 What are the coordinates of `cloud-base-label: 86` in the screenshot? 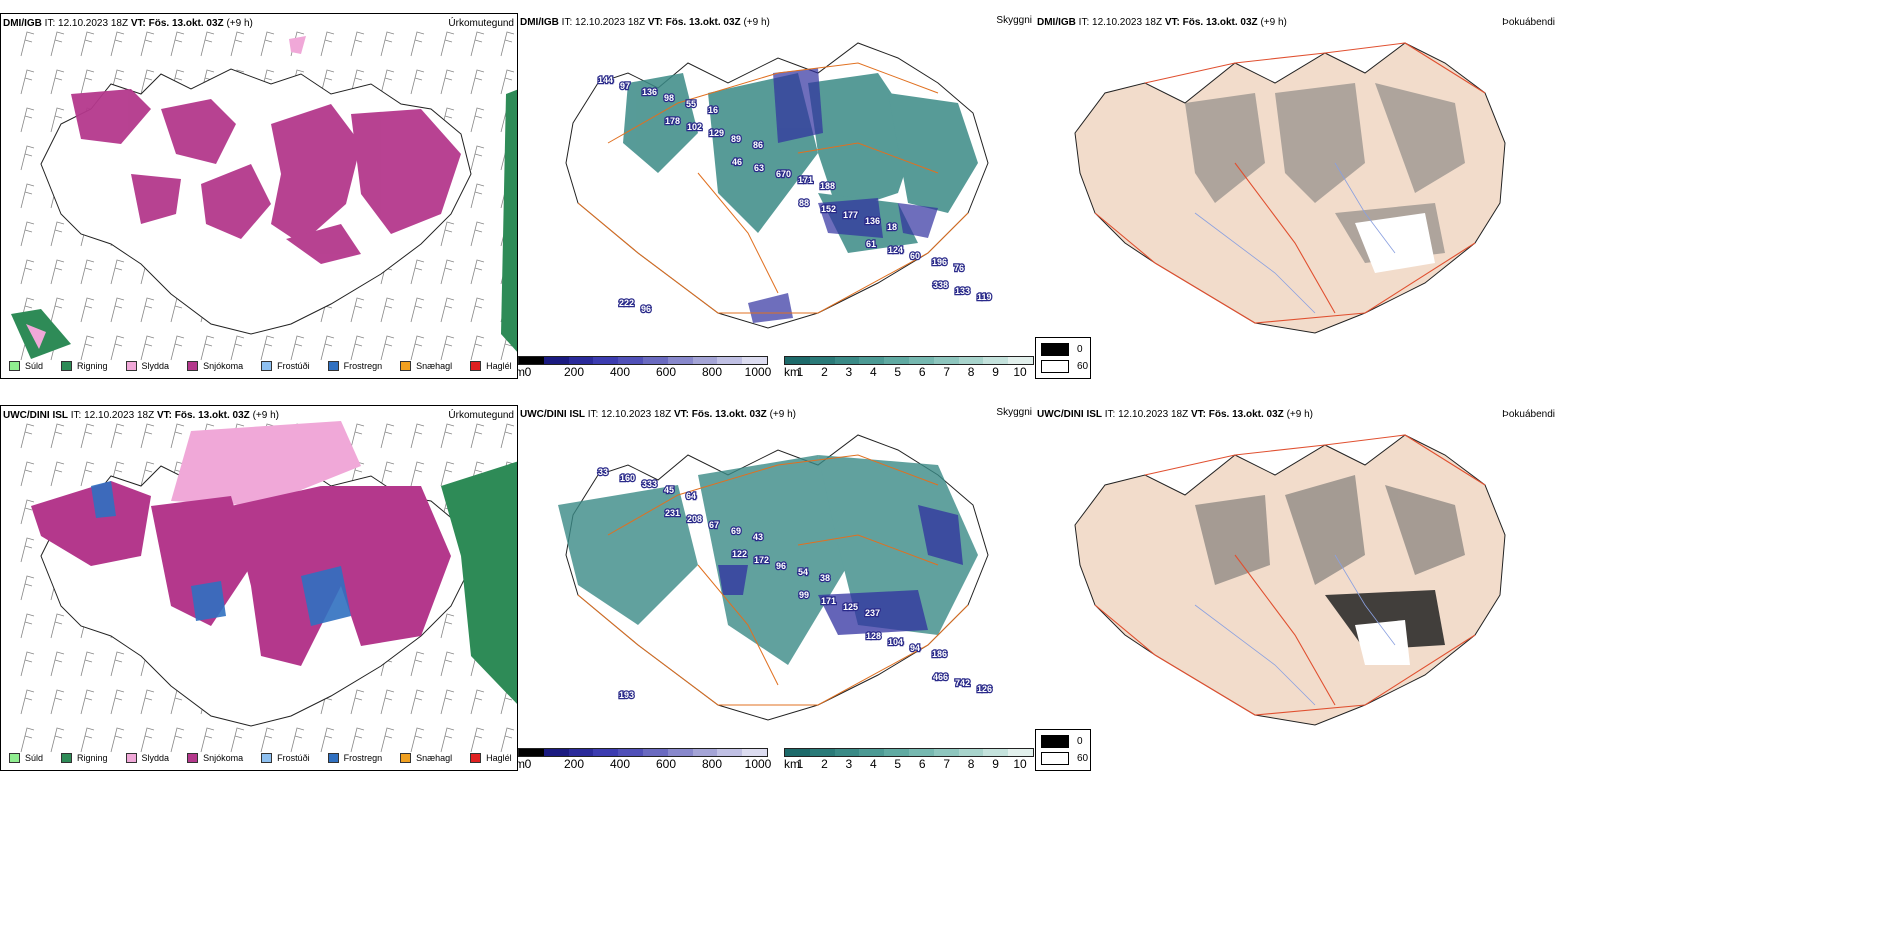 It's located at (758, 145).